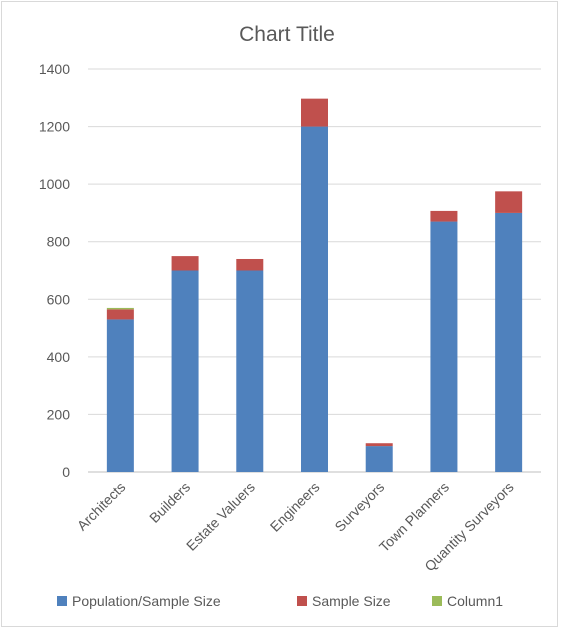 The image size is (561, 630). What do you see at coordinates (280, 601) in the screenshot?
I see `legend: Population/Sample Size Sample Size Column1` at bounding box center [280, 601].